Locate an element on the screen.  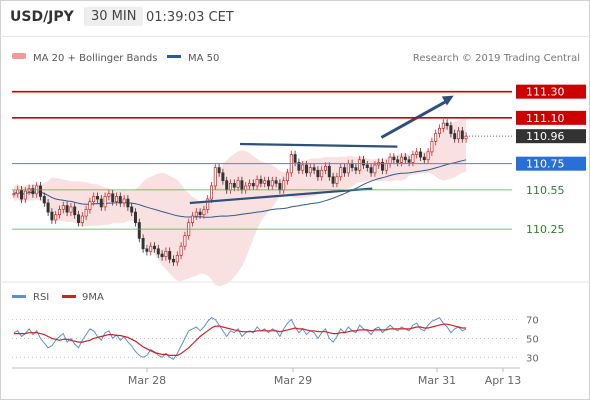
rsi-tick-label: 50 is located at coordinates (532, 339).